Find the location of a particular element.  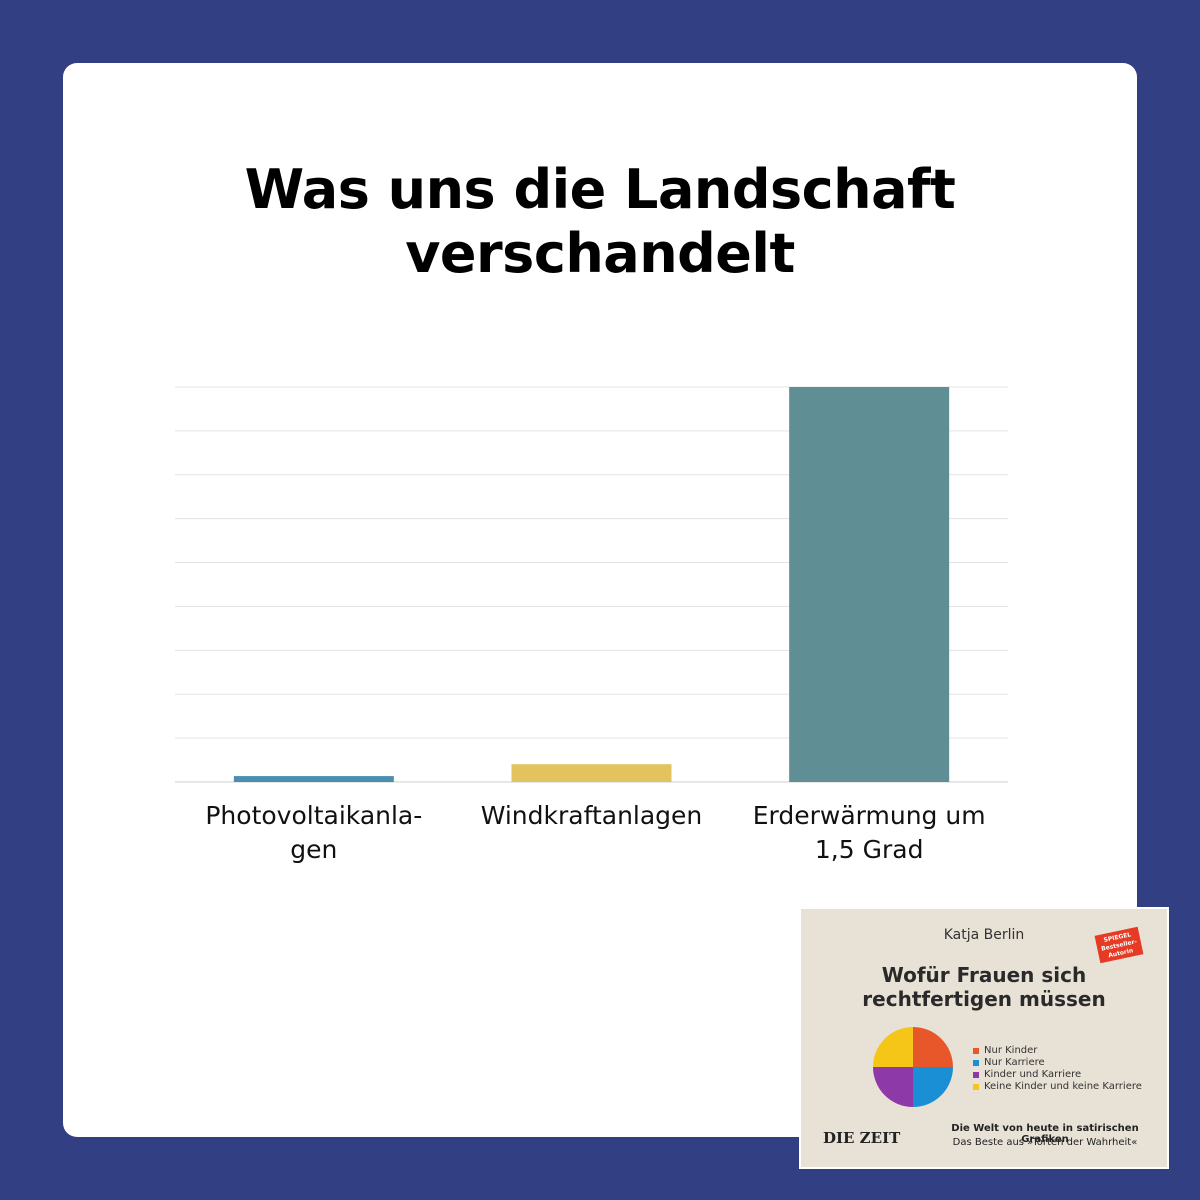

chart-title-line-2: verschandelt is located at coordinates (600, 253).